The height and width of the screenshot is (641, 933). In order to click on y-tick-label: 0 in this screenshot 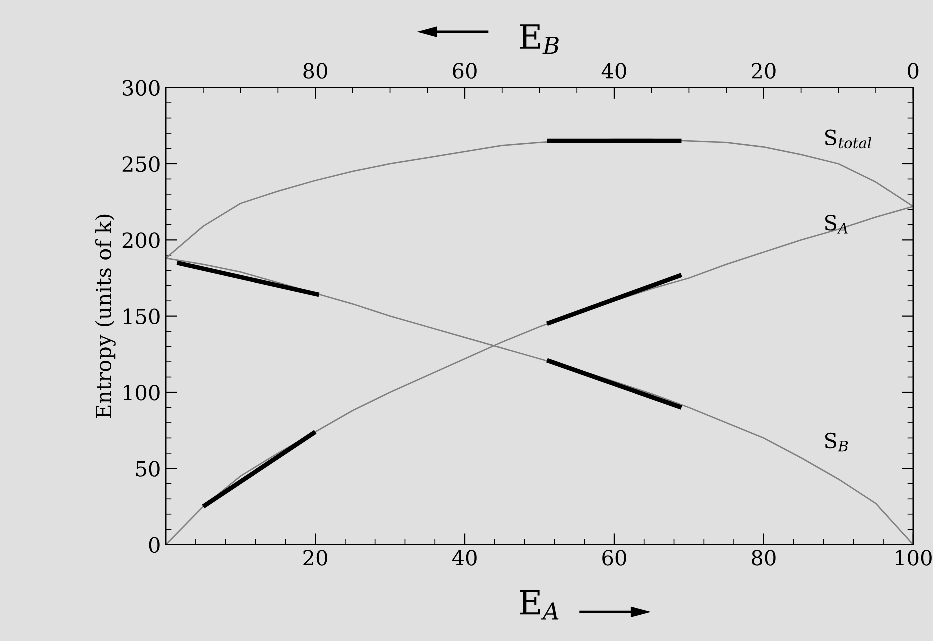, I will do `click(154, 545)`.